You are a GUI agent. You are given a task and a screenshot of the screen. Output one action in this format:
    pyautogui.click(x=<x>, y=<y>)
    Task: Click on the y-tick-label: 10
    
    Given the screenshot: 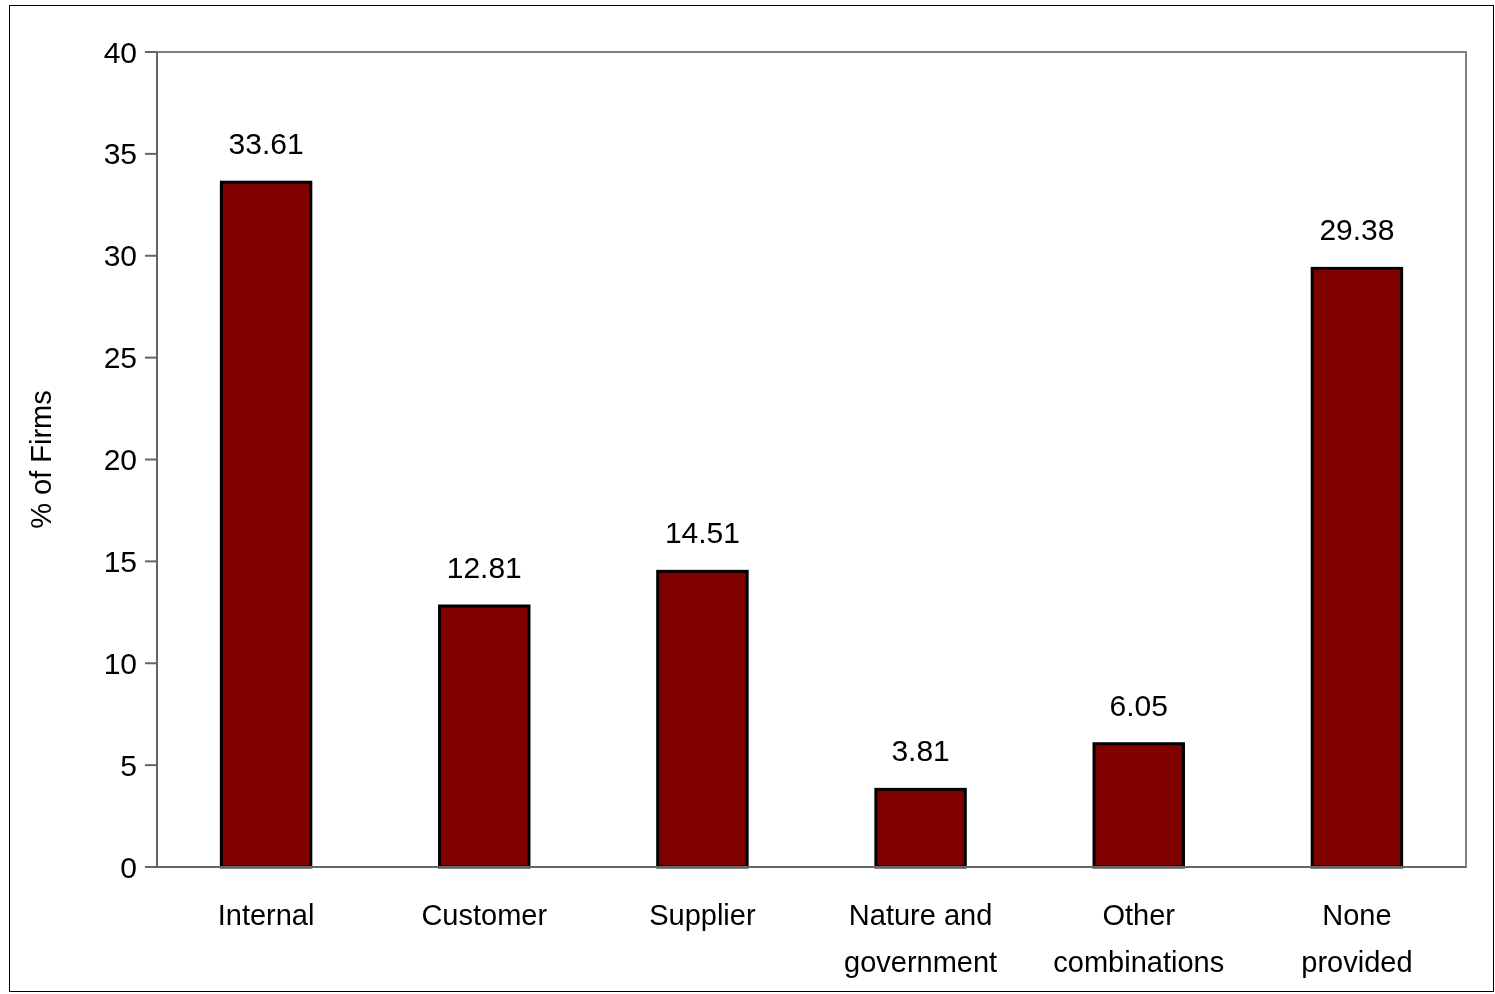 What is the action you would take?
    pyautogui.click(x=120, y=663)
    